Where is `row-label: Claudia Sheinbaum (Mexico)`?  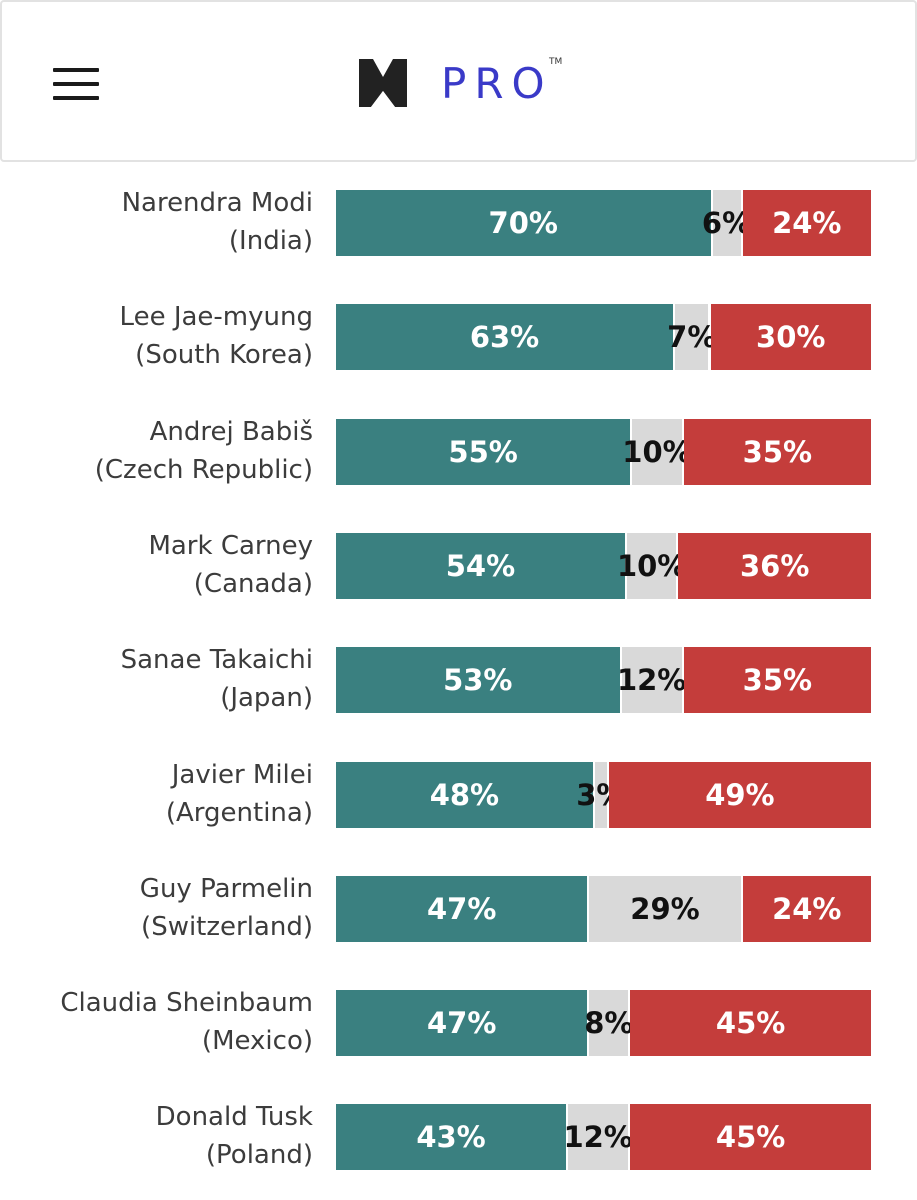
row-label: Claudia Sheinbaum (Mexico) is located at coordinates (163, 1022).